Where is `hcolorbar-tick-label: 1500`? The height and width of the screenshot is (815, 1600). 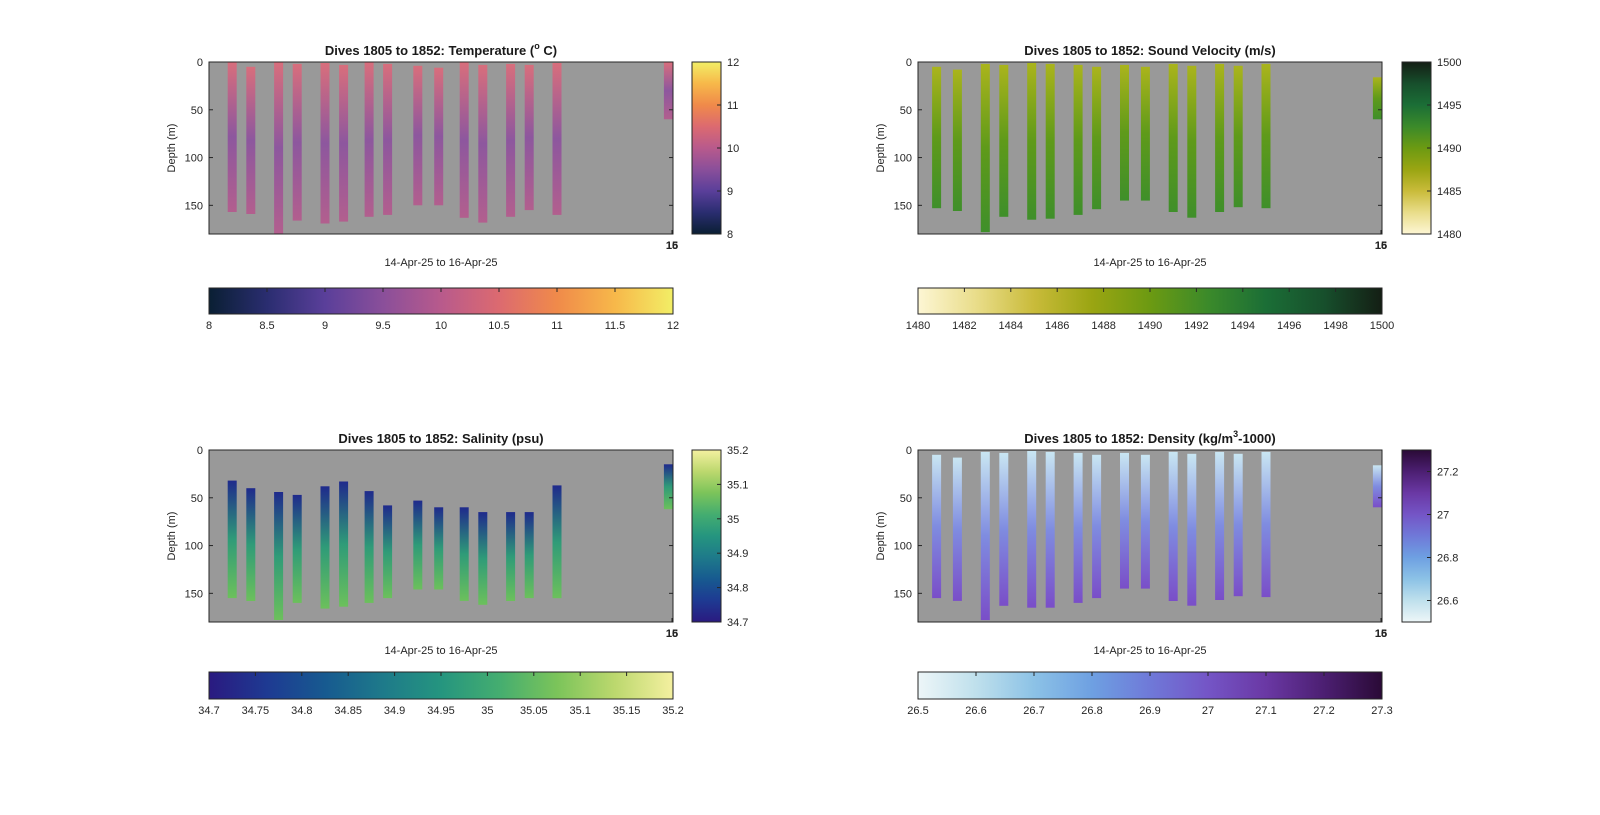 hcolorbar-tick-label: 1500 is located at coordinates (1382, 326).